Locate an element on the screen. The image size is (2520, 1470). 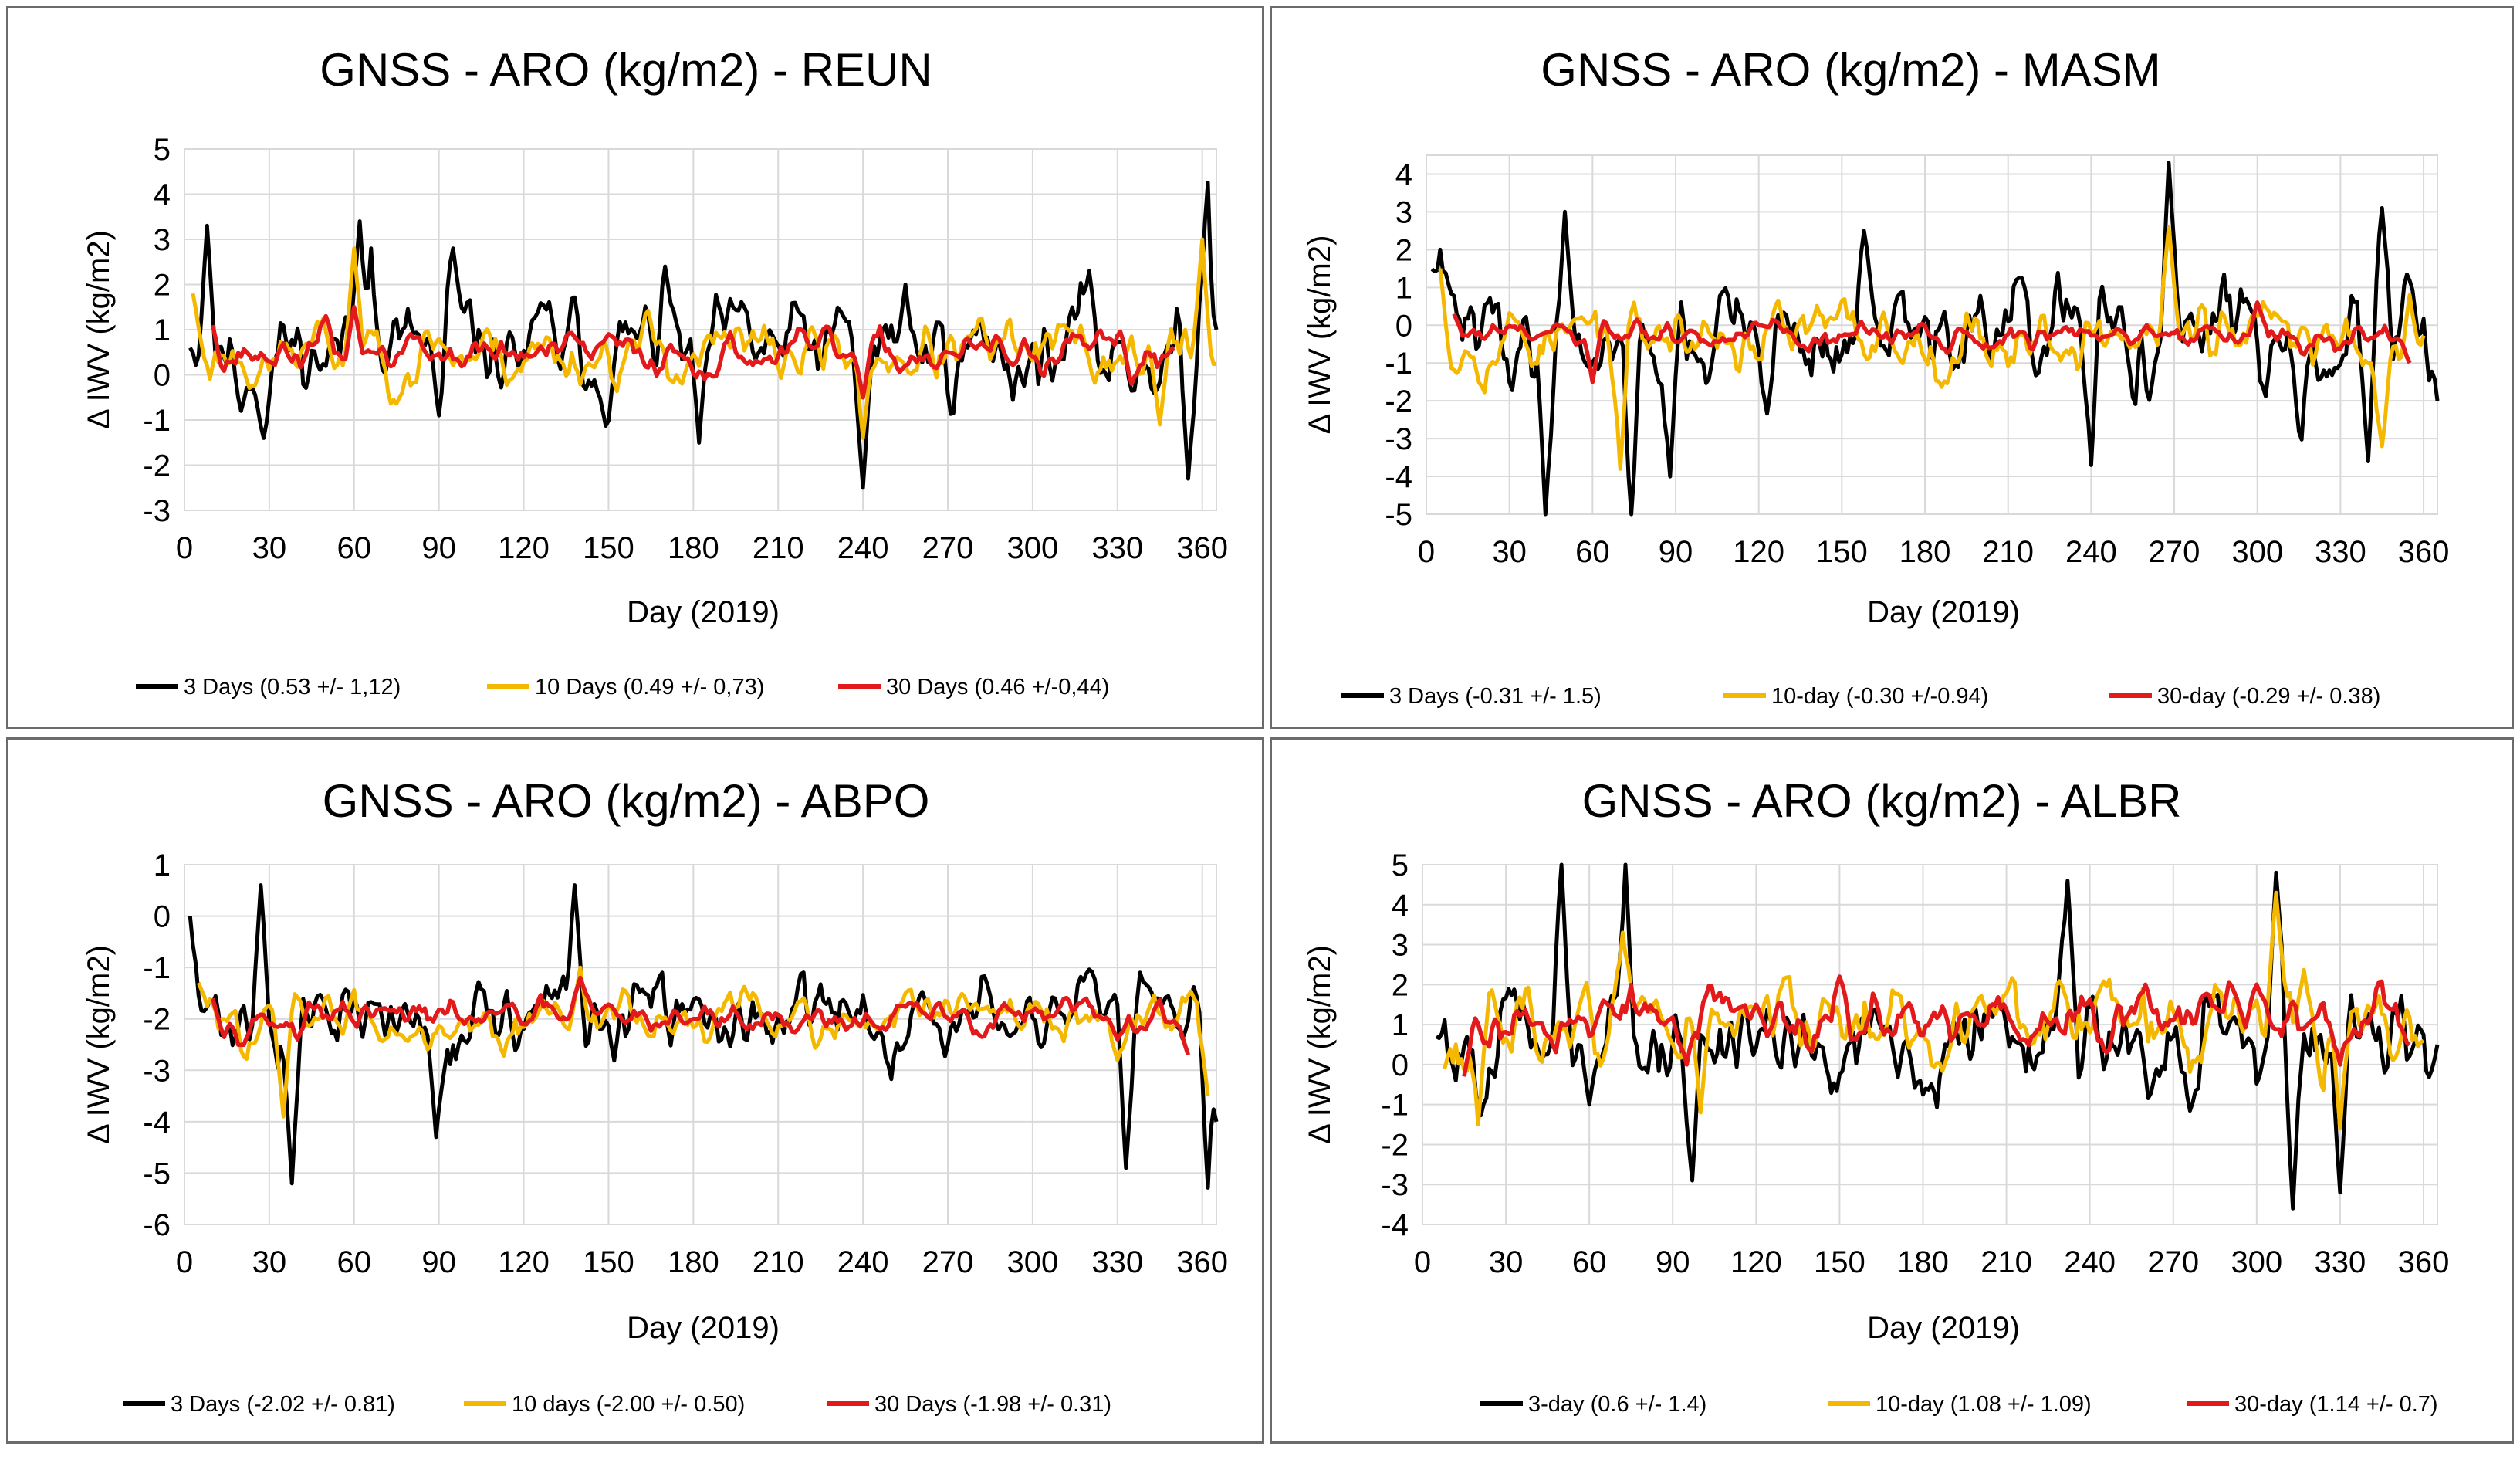
y-tick-label: 5 is located at coordinates (1400, 865).